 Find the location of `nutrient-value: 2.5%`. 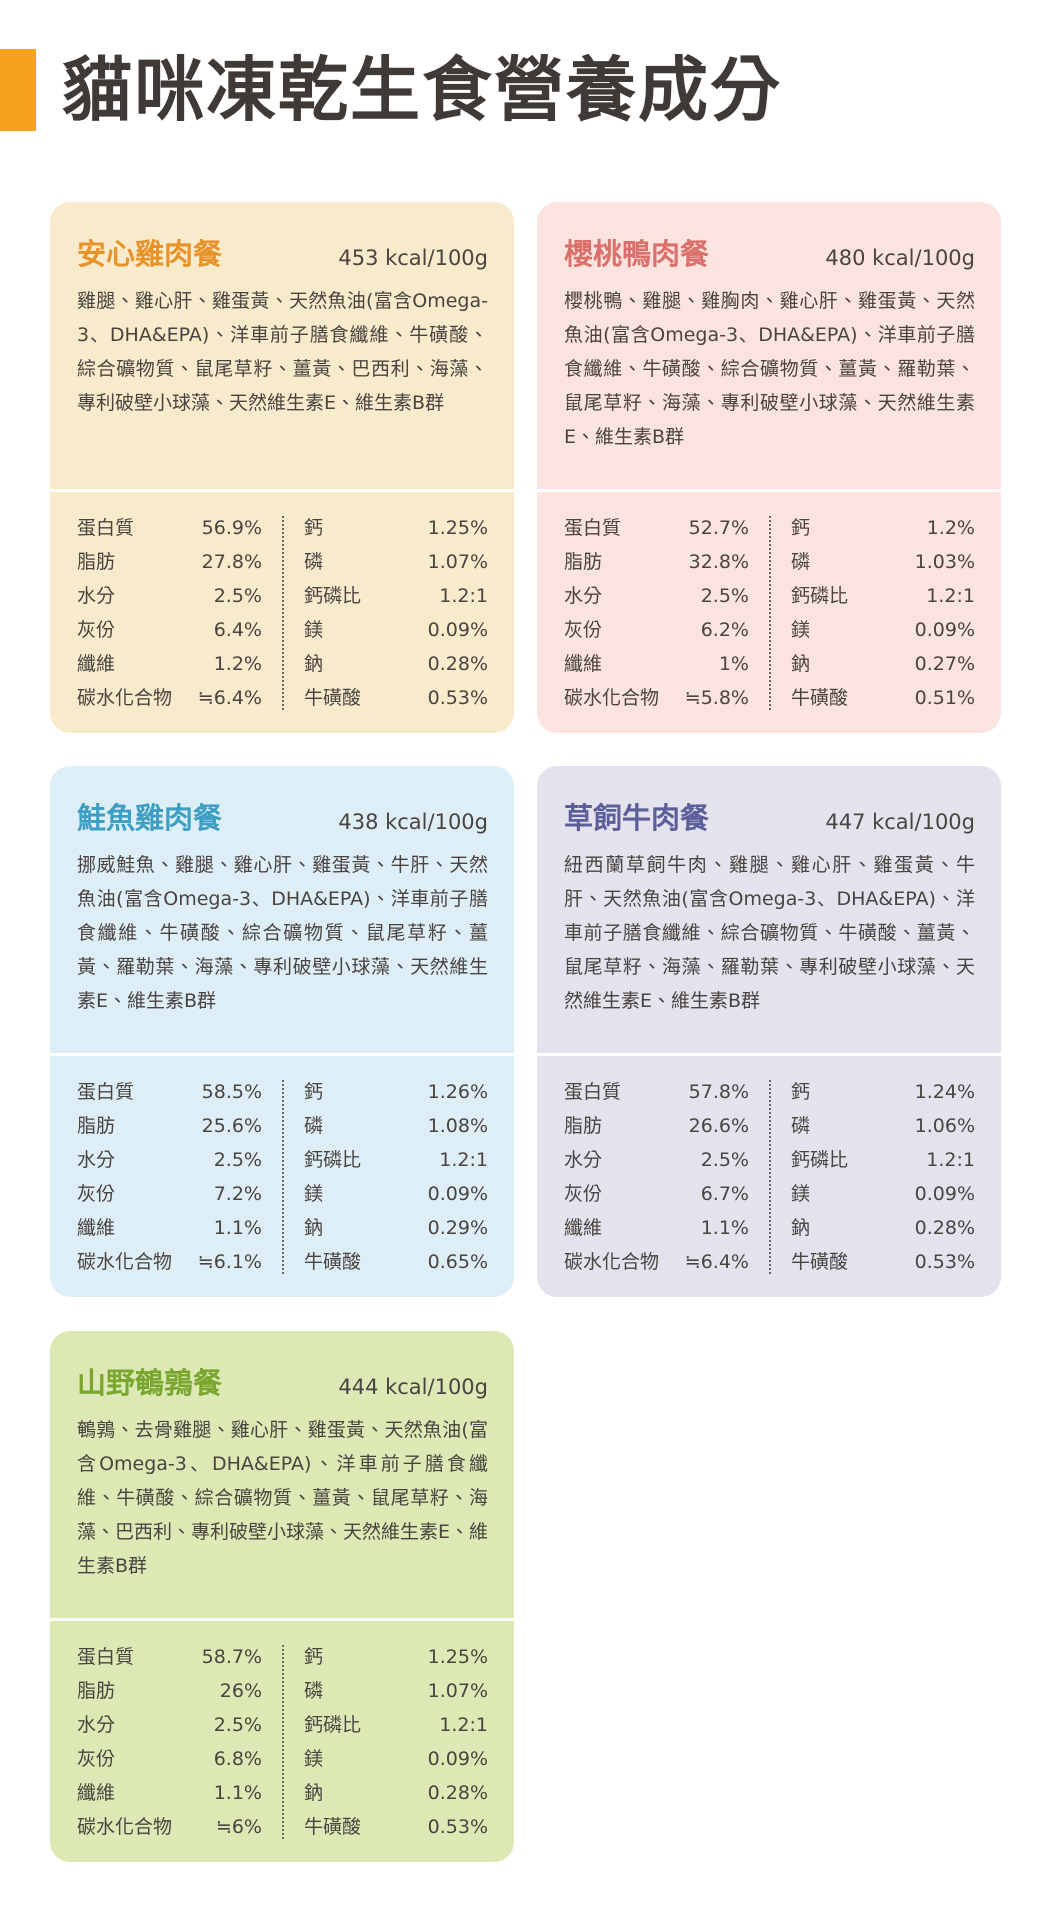

nutrient-value: 2.5% is located at coordinates (724, 596).